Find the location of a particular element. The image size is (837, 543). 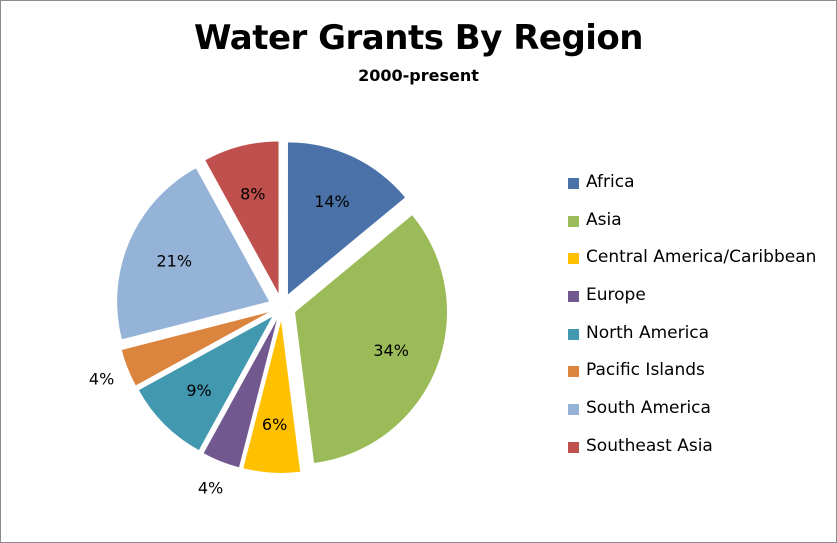

legend-label: Southeast Asia is located at coordinates (649, 445).